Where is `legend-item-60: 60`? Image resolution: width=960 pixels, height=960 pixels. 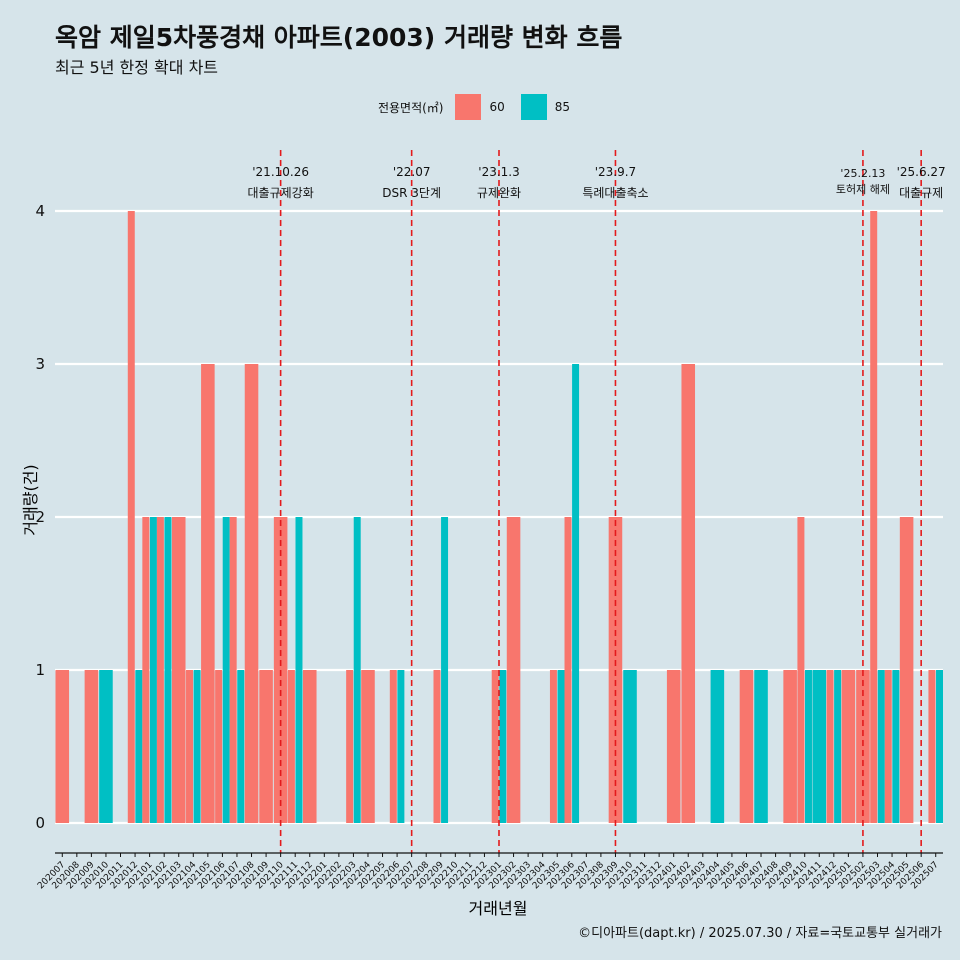 legend-item-60: 60 is located at coordinates (478, 107).